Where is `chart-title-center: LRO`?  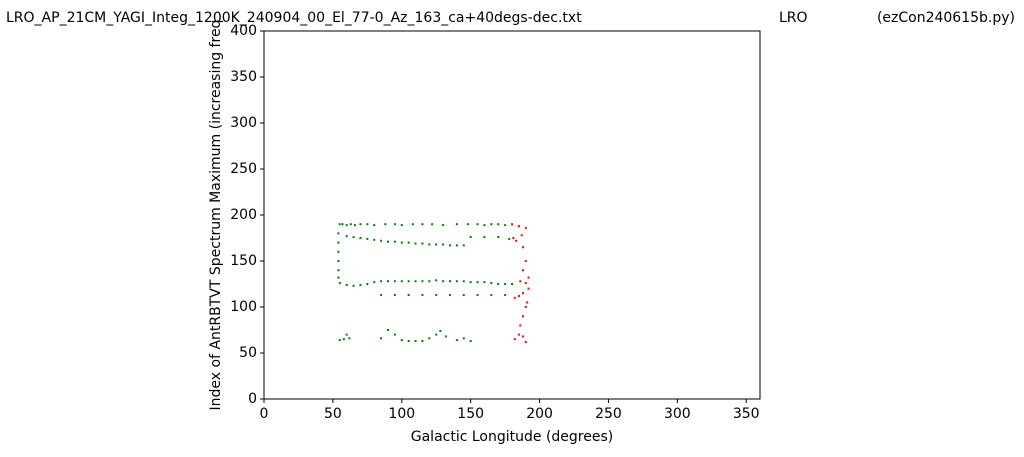 chart-title-center: LRO is located at coordinates (793, 18).